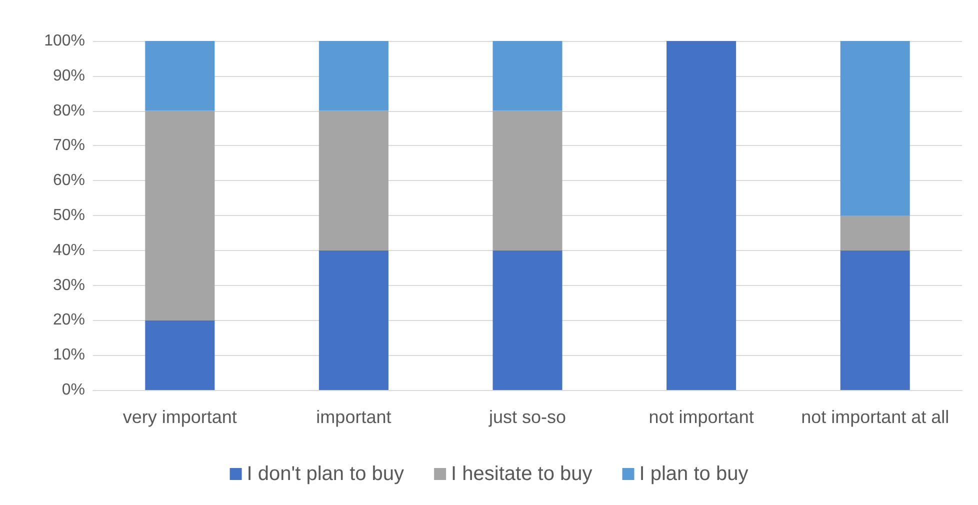 The width and height of the screenshot is (978, 505). I want to click on y-tick-label: 50%, so click(68, 215).